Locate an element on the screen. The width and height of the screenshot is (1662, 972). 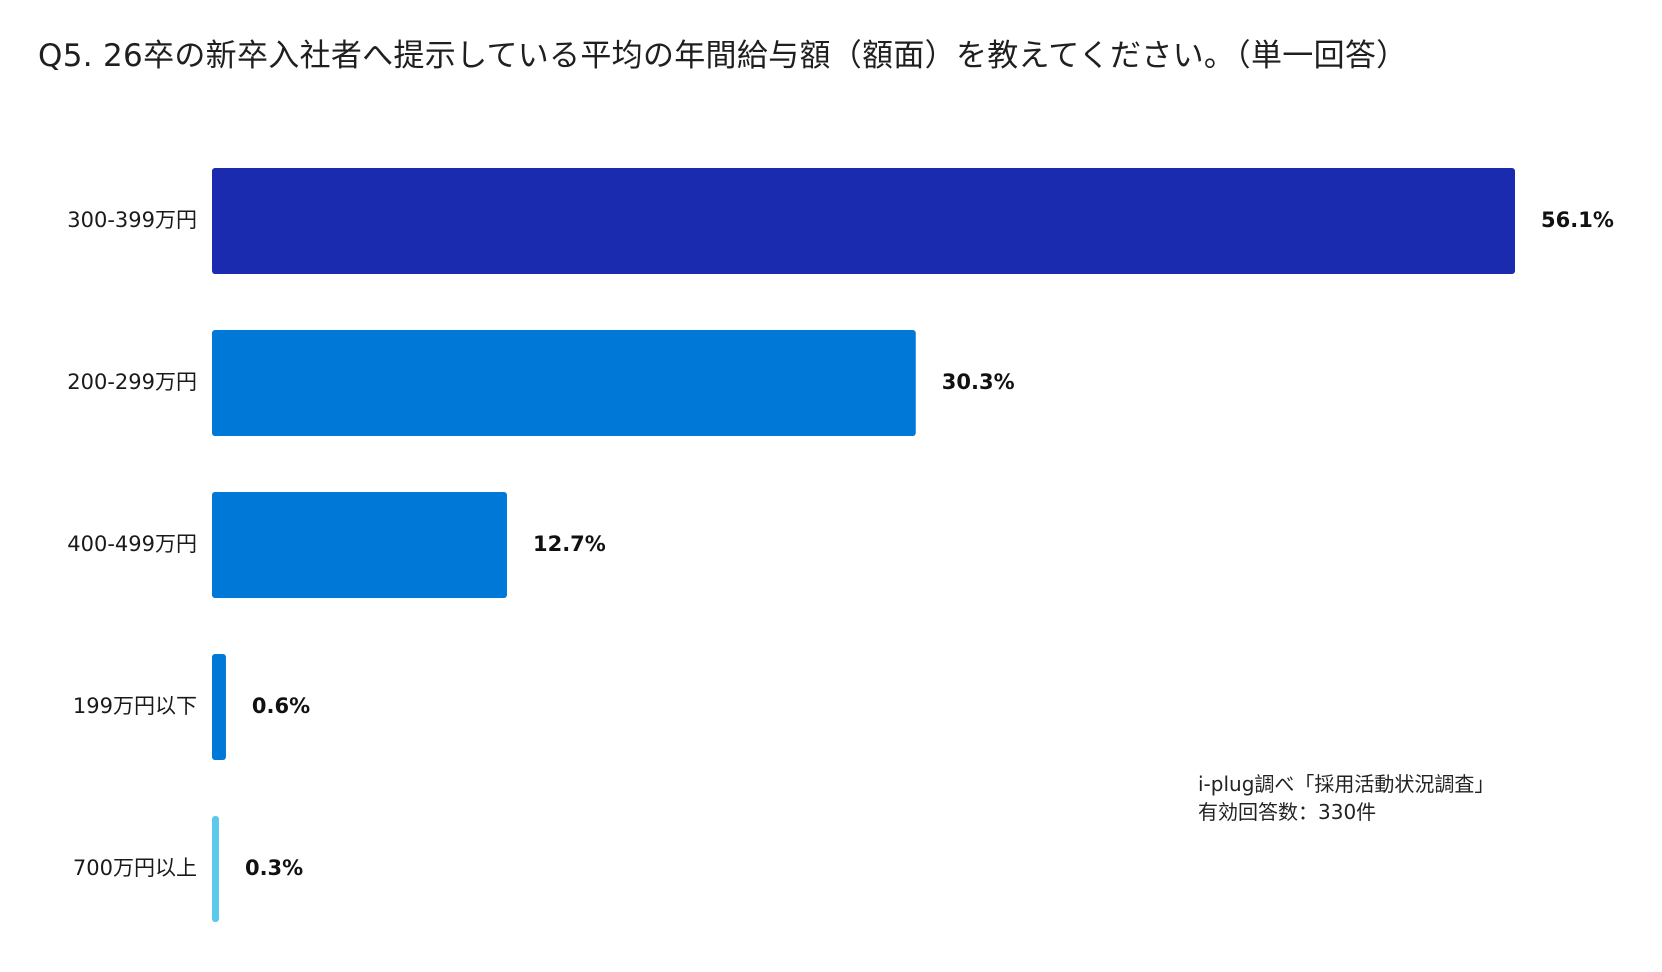
category-label-4: 199万円以下 is located at coordinates (135, 706).